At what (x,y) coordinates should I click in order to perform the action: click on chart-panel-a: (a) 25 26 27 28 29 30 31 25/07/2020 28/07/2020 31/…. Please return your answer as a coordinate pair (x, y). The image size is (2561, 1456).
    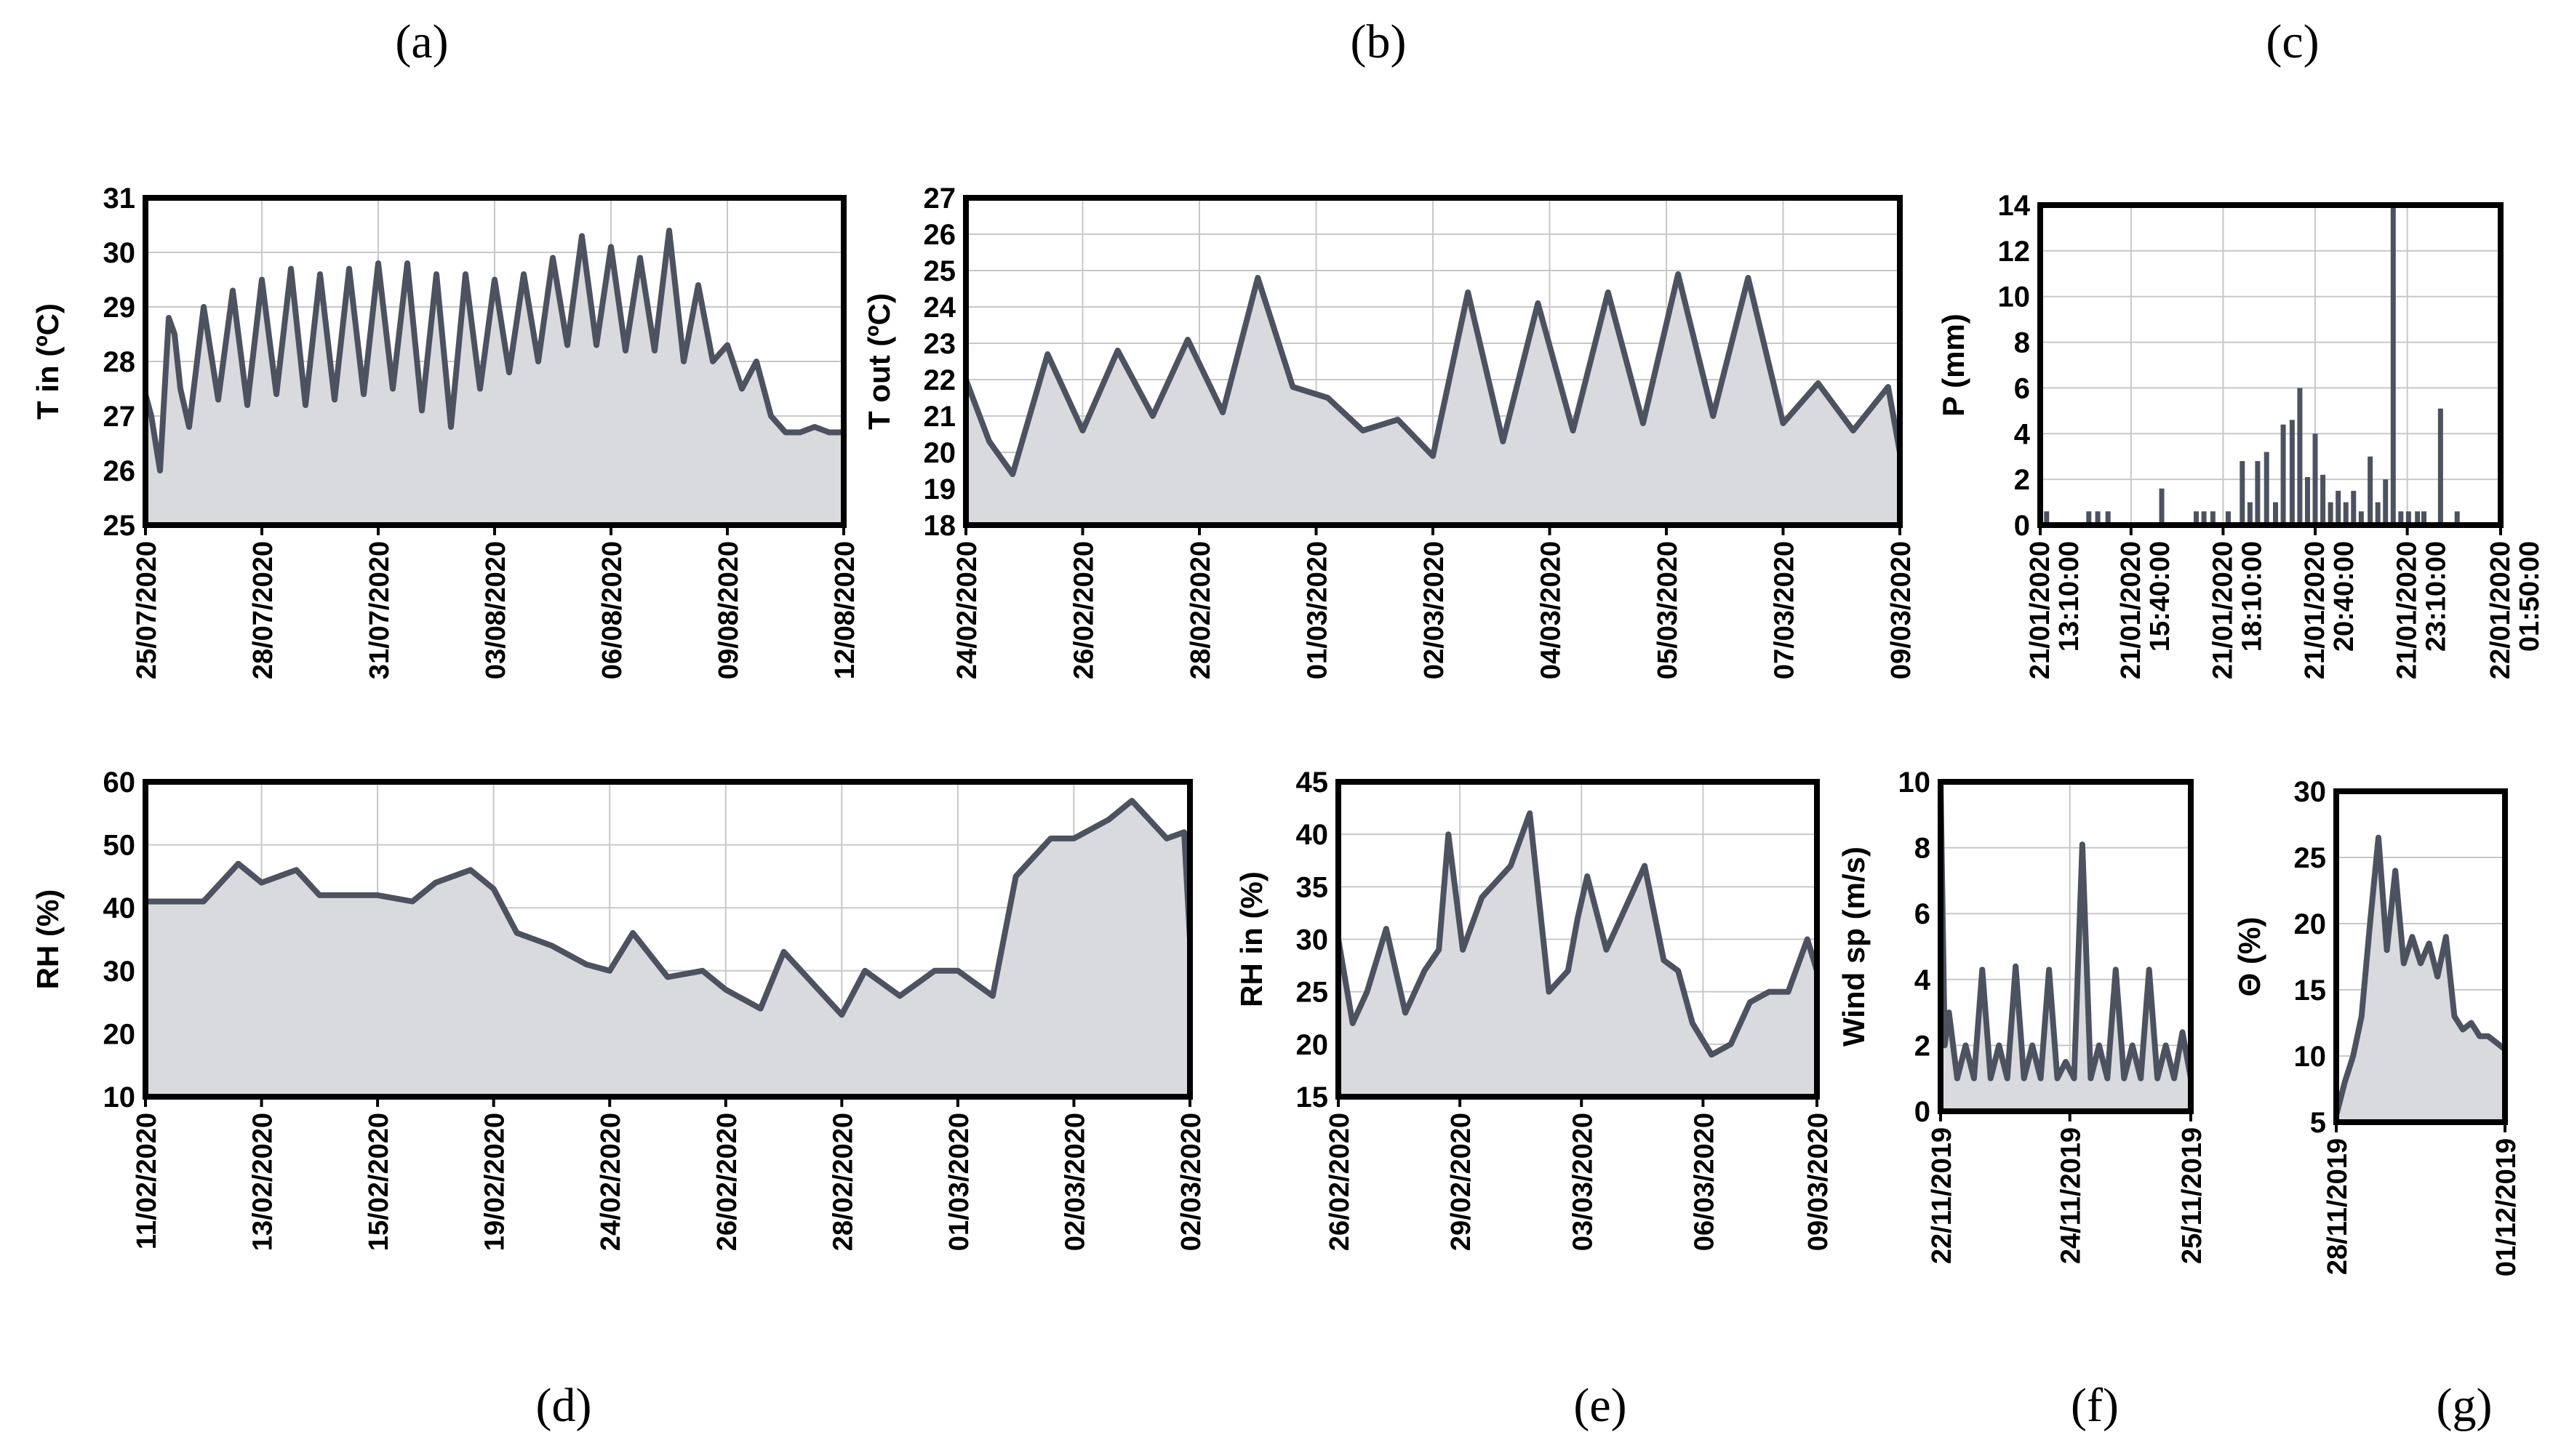
    Looking at the image, I should click on (445, 347).